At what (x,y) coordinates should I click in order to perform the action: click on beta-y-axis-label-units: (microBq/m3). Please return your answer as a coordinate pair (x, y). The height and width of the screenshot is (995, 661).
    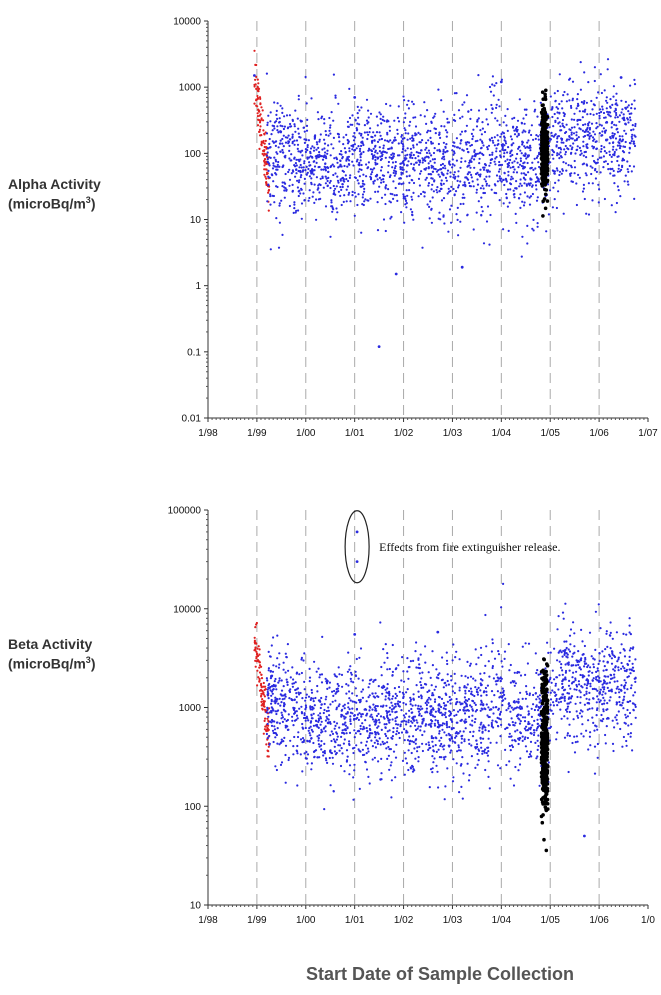
    Looking at the image, I should click on (51, 662).